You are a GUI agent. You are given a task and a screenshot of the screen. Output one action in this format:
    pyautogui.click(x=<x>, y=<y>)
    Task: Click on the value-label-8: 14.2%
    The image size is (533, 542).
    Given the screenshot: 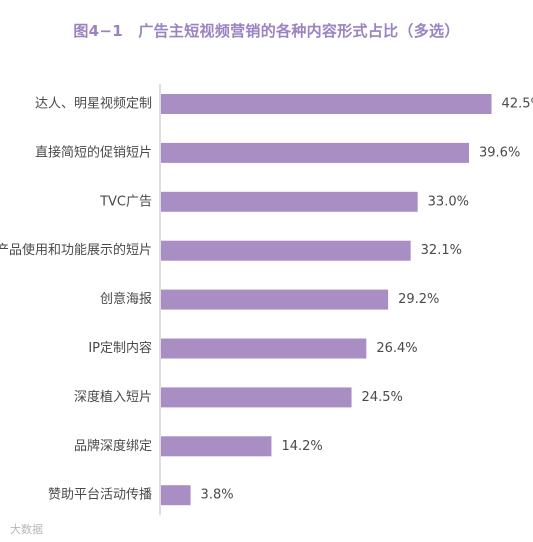 What is the action you would take?
    pyautogui.click(x=301, y=446)
    